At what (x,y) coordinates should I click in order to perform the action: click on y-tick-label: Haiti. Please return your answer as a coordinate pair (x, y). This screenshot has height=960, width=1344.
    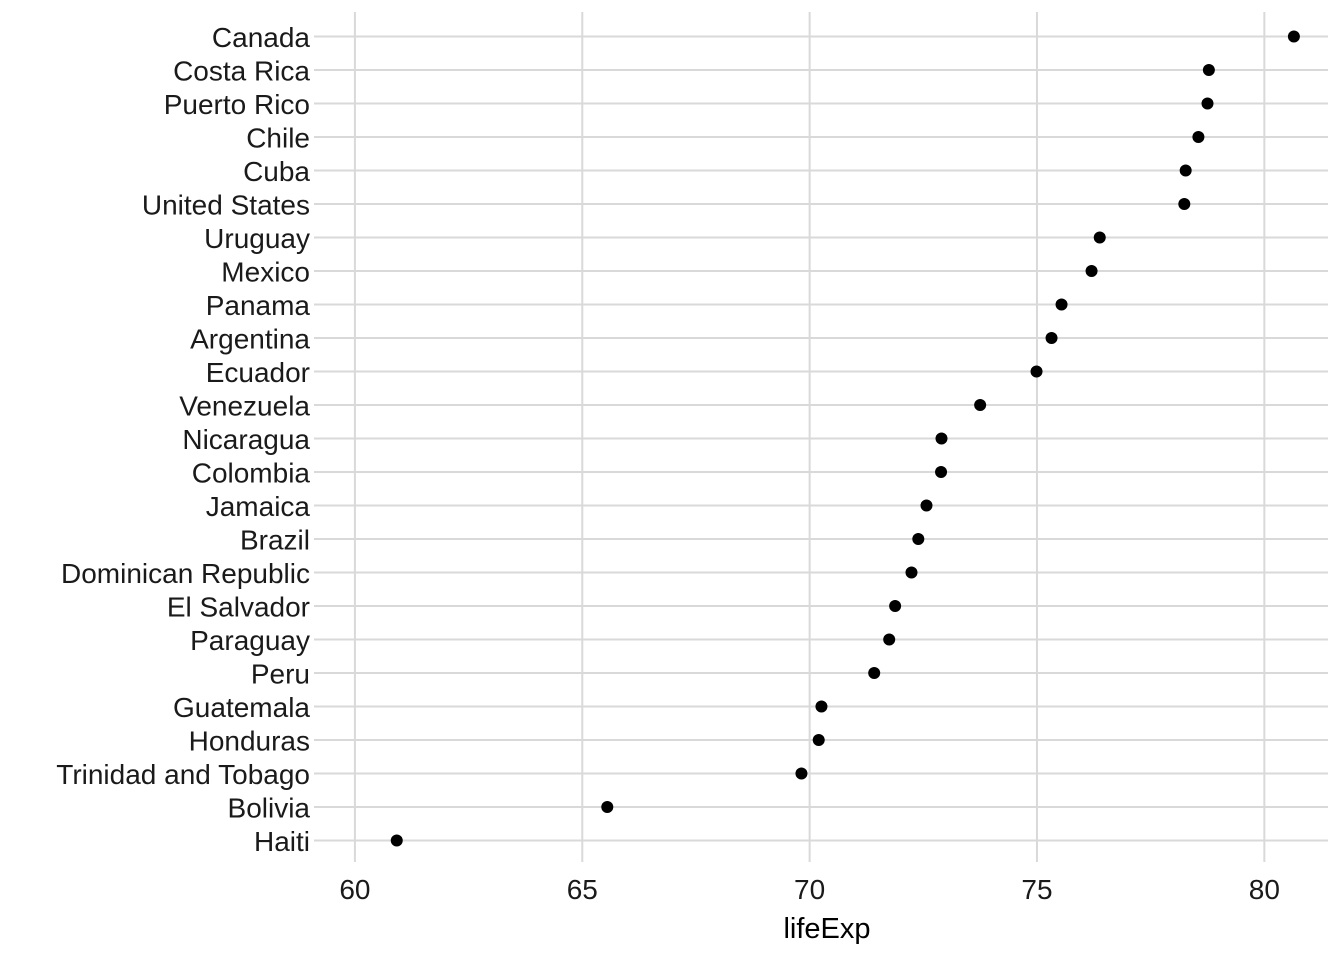
    Looking at the image, I should click on (282, 841).